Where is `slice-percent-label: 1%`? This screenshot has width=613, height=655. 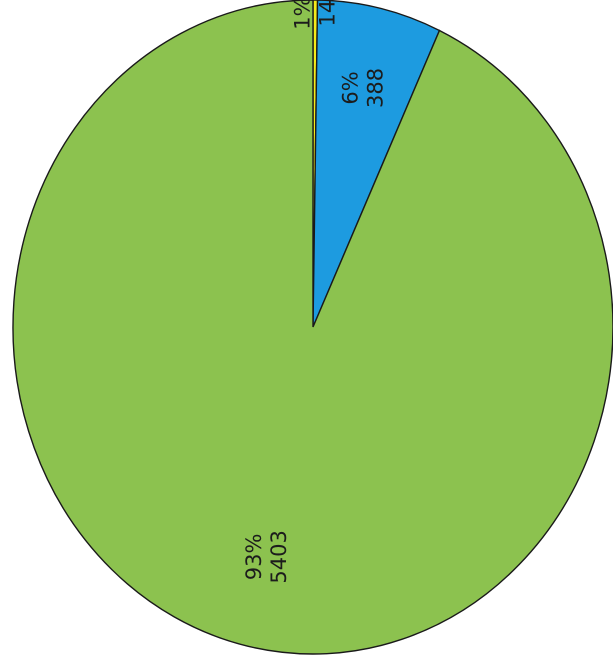 slice-percent-label: 1% is located at coordinates (303, 15).